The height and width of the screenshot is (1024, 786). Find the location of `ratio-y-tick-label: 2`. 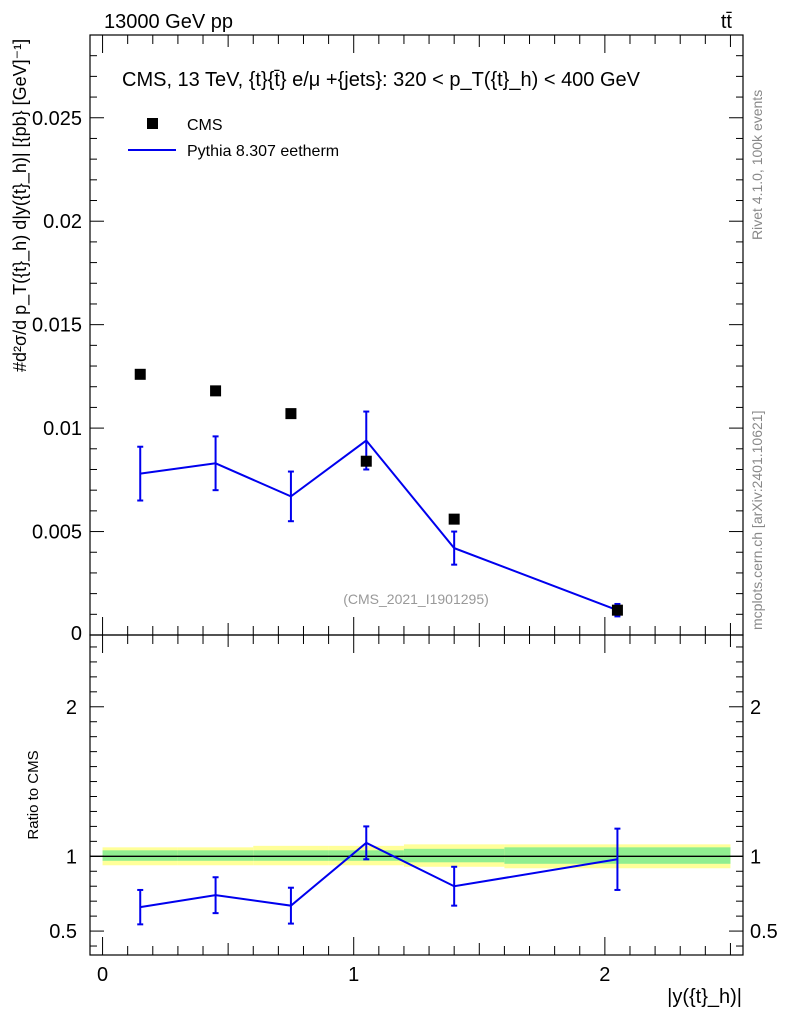

ratio-y-tick-label: 2 is located at coordinates (71, 708).